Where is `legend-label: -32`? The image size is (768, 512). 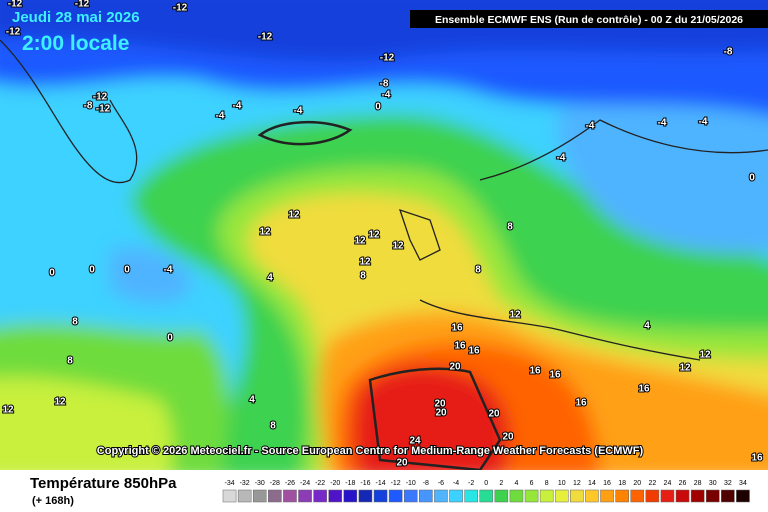
legend-label: -32 is located at coordinates (245, 483).